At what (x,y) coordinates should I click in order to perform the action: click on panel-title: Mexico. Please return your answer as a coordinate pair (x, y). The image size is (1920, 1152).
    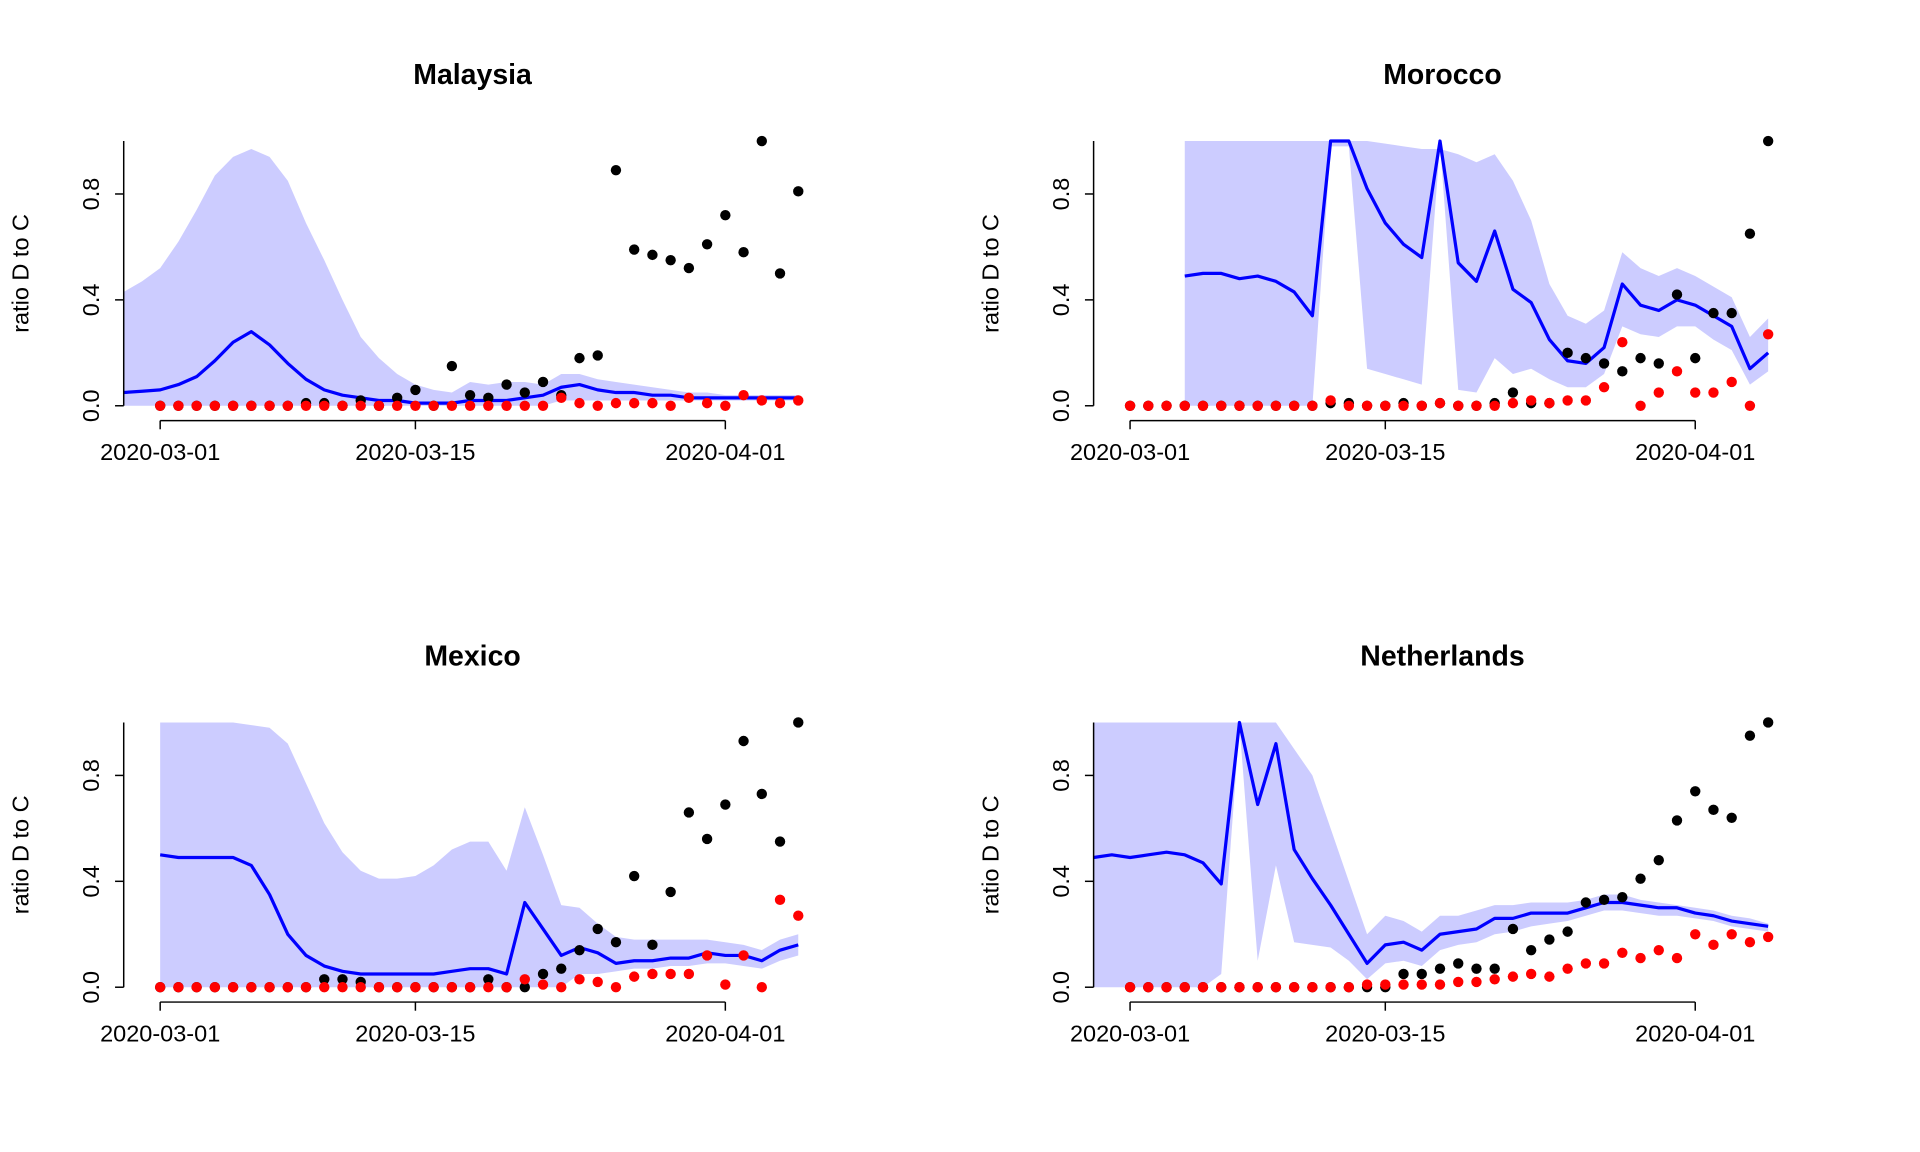
    Looking at the image, I should click on (472, 657).